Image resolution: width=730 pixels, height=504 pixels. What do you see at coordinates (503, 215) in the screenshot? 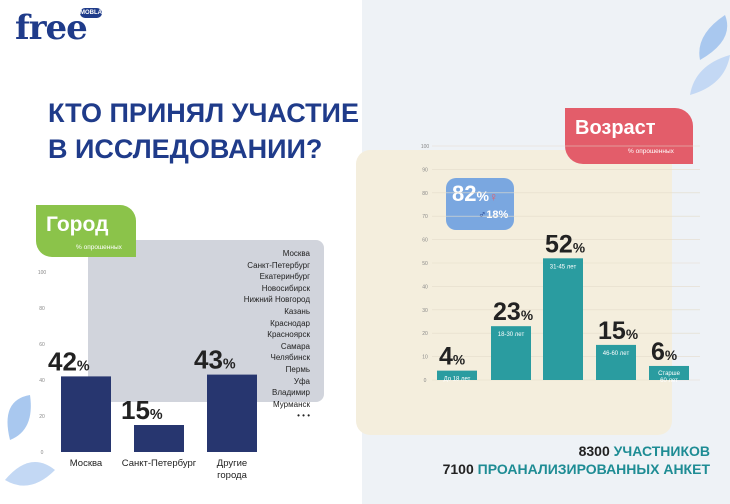
I see `male-percent-unit: %` at bounding box center [503, 215].